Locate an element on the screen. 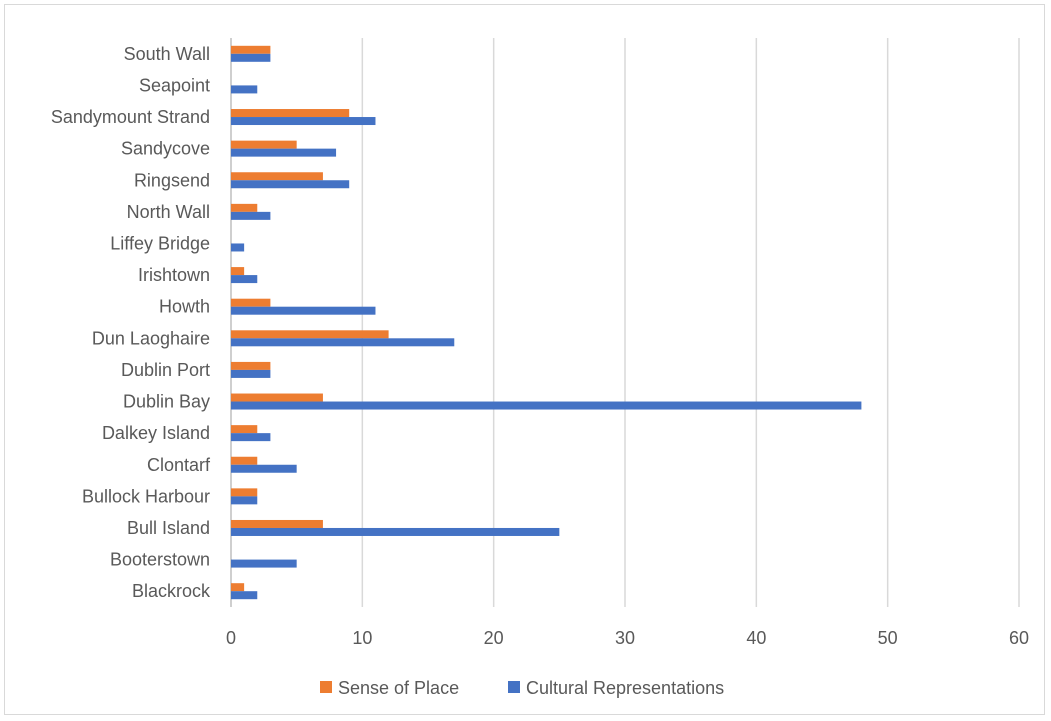 This screenshot has height=721, width=1051. category-label-dun-laoghaire: Dun Laoghaire is located at coordinates (151, 338).